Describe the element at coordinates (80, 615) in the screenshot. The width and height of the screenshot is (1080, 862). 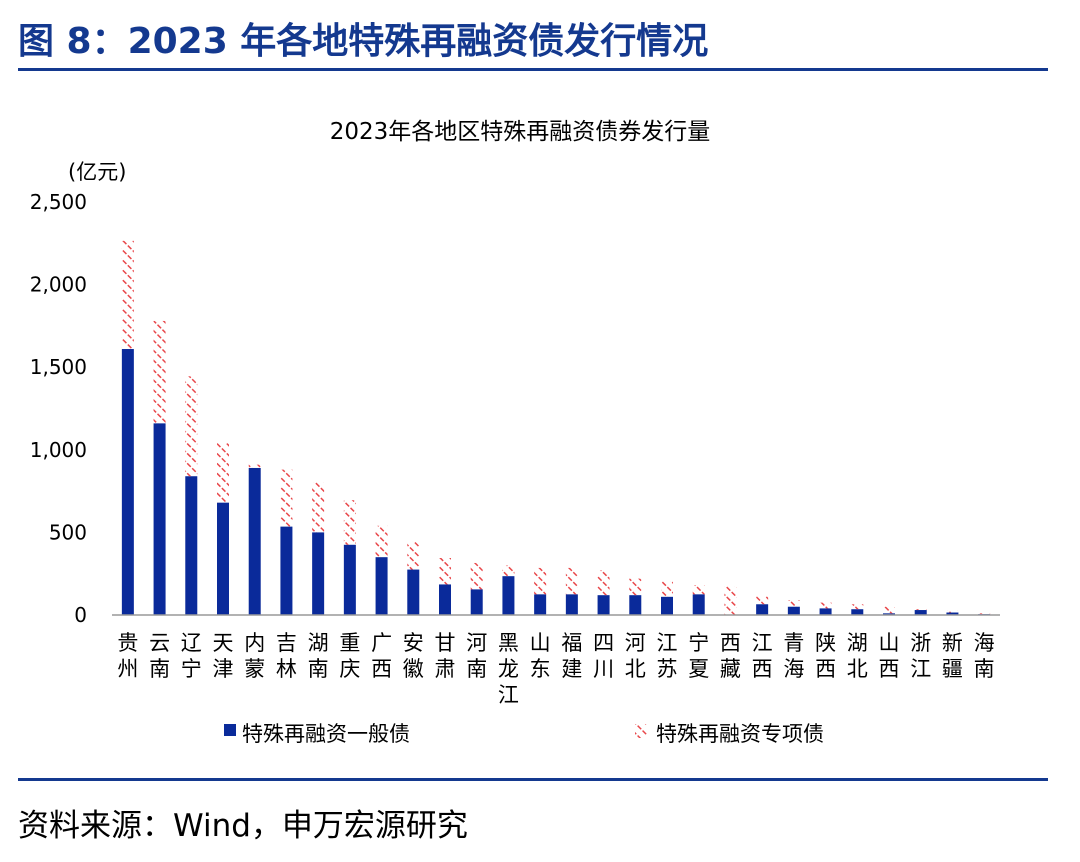
I see `y-tick-label: 0` at that location.